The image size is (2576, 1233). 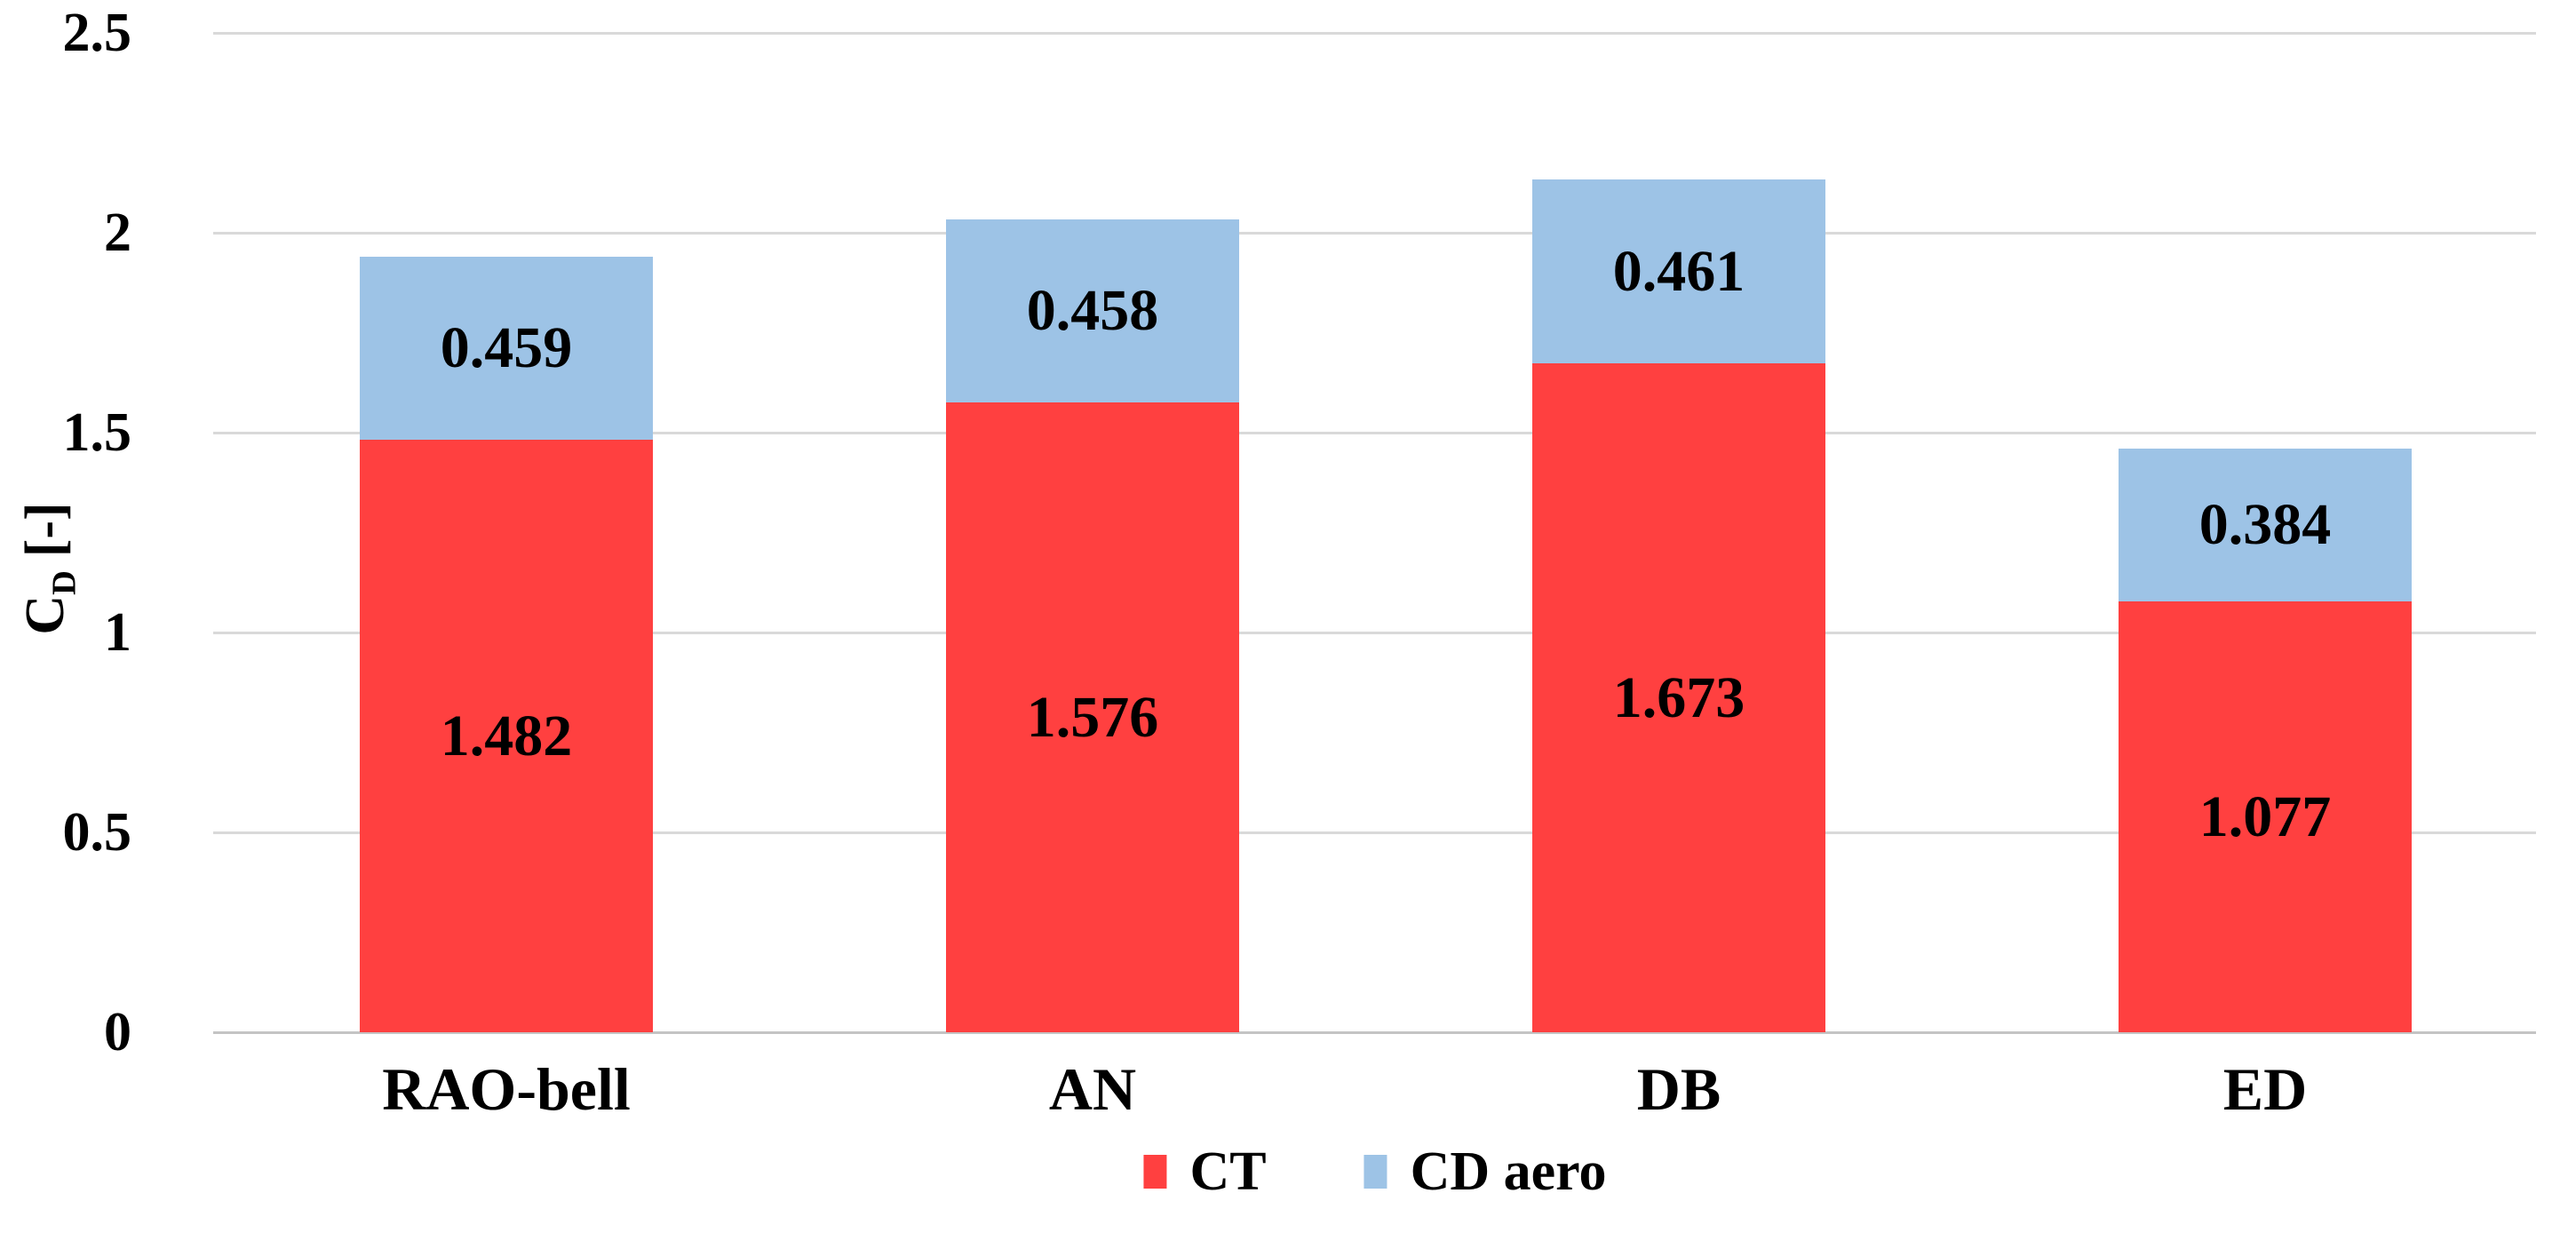 I want to click on bar-value-label: 0.461, so click(x=1678, y=271).